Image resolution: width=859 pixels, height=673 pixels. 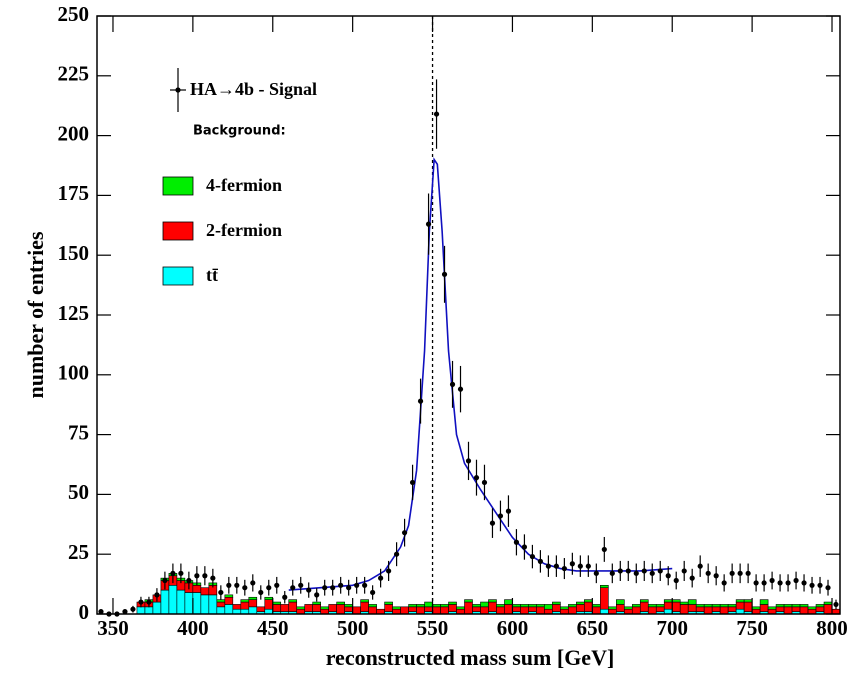 I want to click on y-tick-label: 200, so click(x=74, y=133).